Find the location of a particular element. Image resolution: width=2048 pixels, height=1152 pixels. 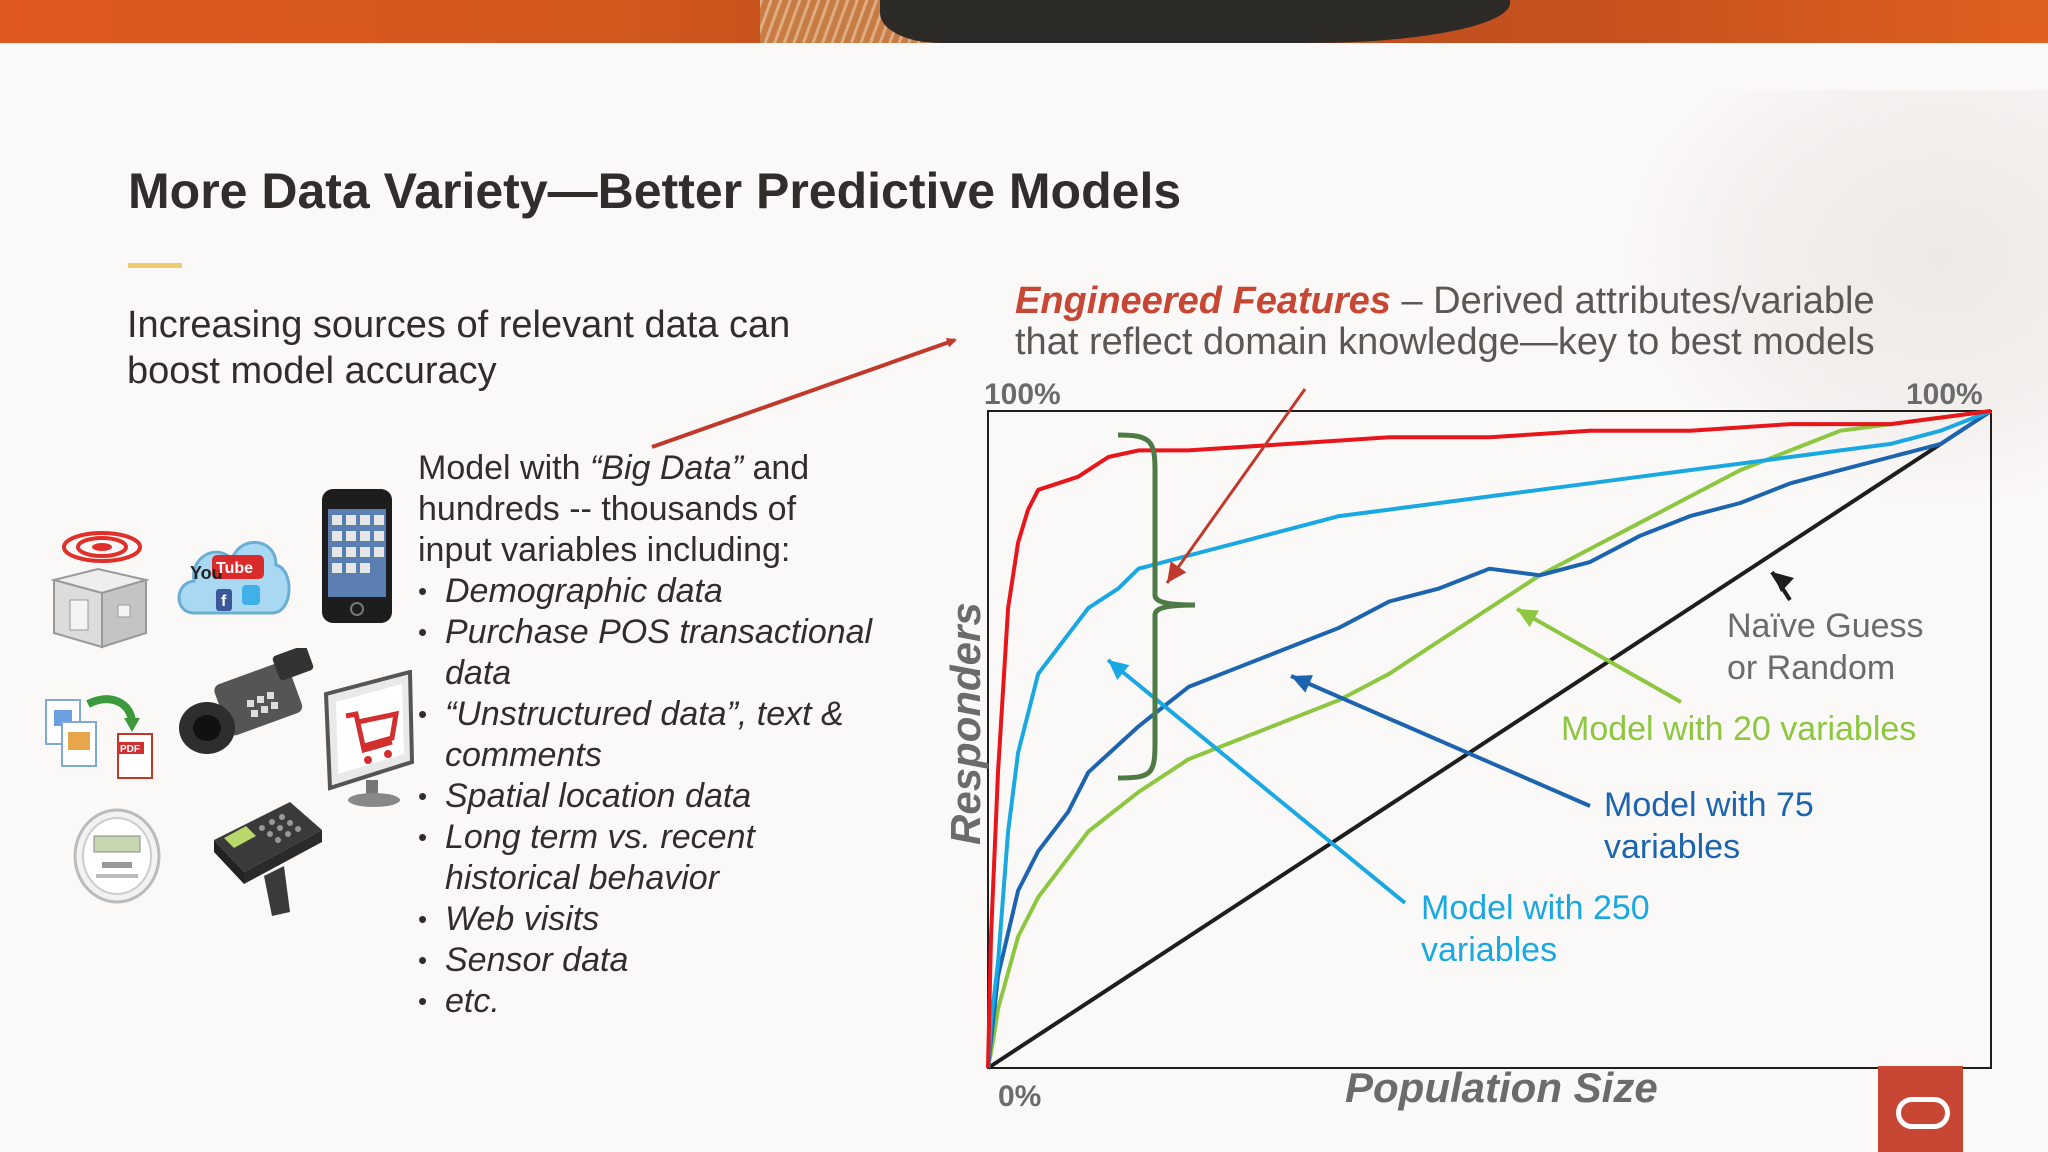

documents-pdf-icon: PDF is located at coordinates (99, 737).